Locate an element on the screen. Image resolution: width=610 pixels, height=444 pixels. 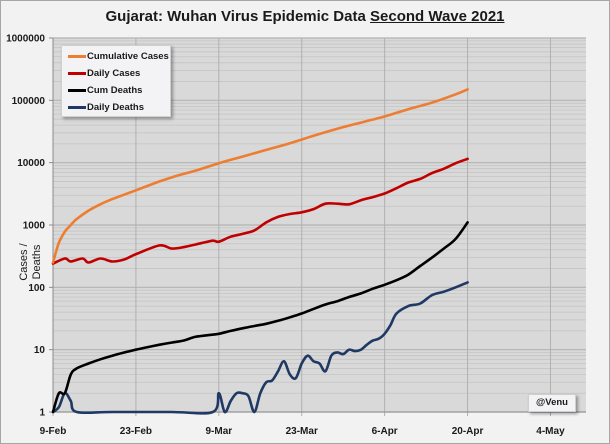
y-axis-label-line1: Cases / is located at coordinates (24, 261).